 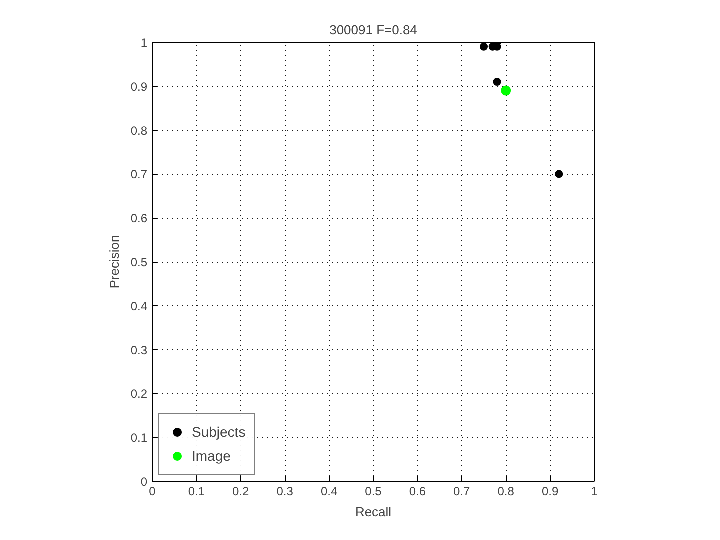 What do you see at coordinates (374, 30) in the screenshot?
I see `chart-title: 300091 F=0.84` at bounding box center [374, 30].